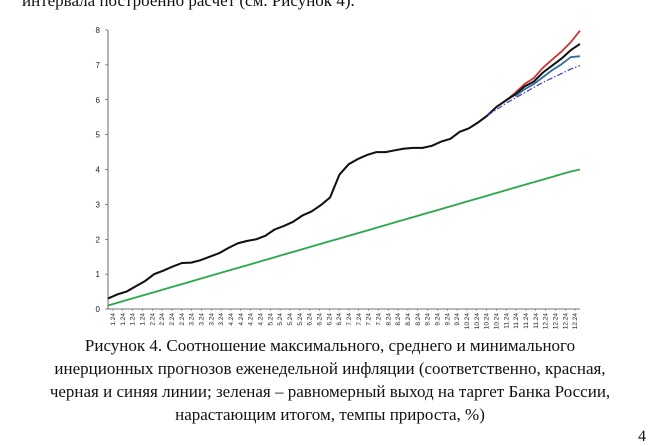 This screenshot has height=446, width=660. What do you see at coordinates (642, 436) in the screenshot?
I see `page-number: 4` at bounding box center [642, 436].